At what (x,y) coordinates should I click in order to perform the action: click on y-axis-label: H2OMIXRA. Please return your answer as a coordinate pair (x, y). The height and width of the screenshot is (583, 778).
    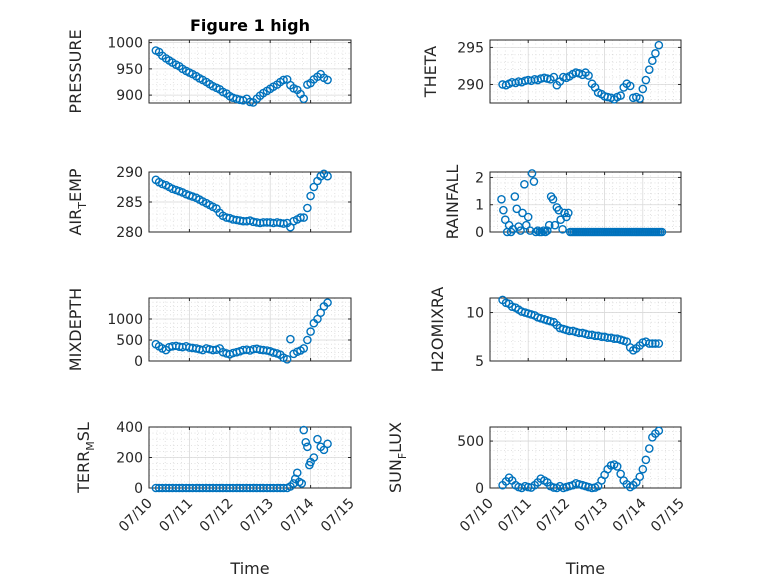
    Looking at the image, I should click on (437, 330).